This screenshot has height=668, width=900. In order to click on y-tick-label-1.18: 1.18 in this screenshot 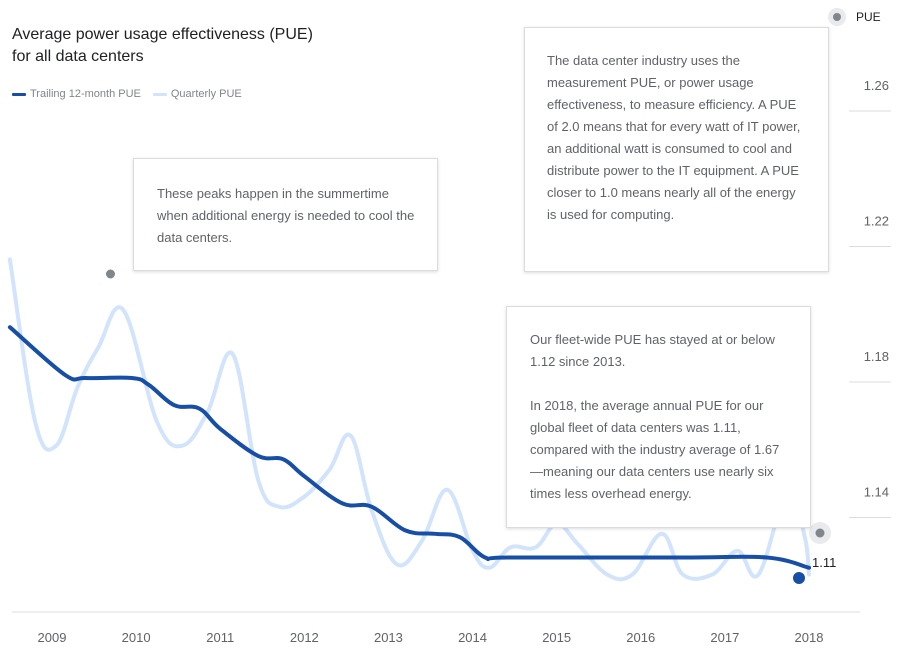, I will do `click(876, 356)`.